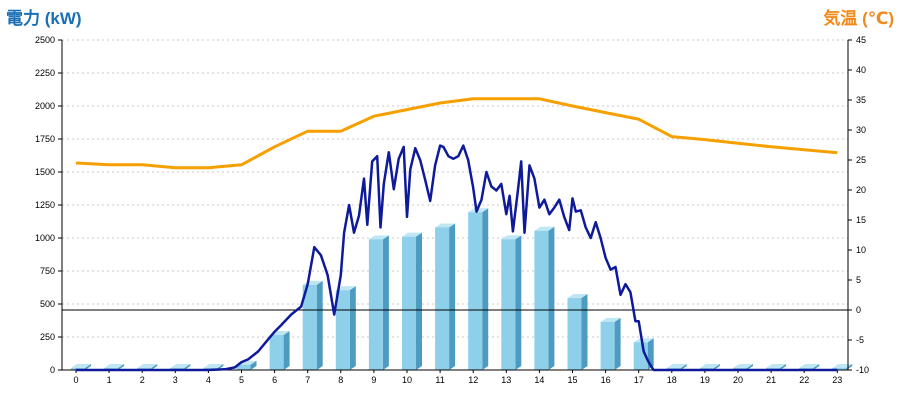  What do you see at coordinates (45, 106) in the screenshot?
I see `left-tick-label: 2000` at bounding box center [45, 106].